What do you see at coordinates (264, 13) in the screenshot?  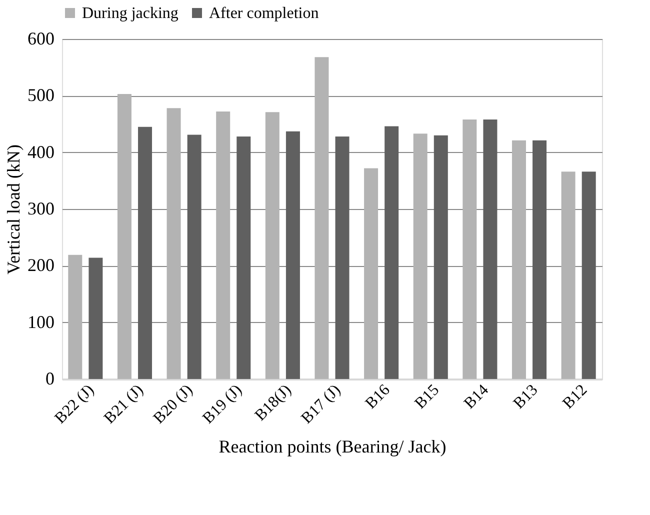 I see `legend-label: After completion` at bounding box center [264, 13].